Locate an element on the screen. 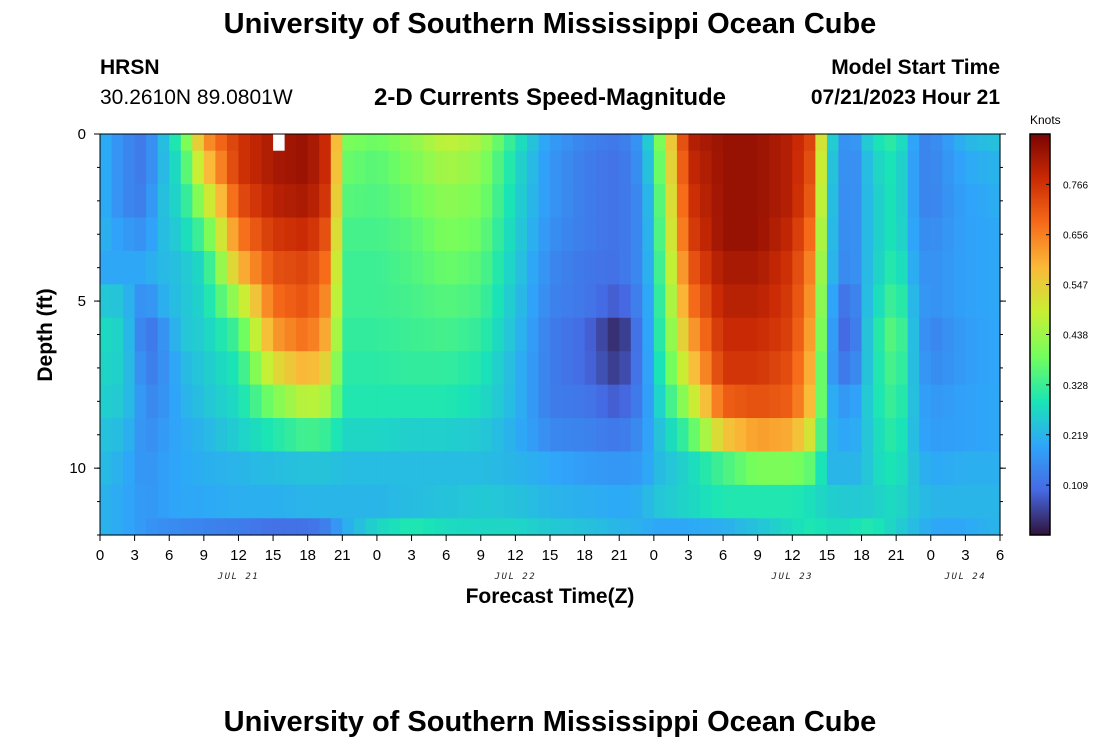 The width and height of the screenshot is (1100, 750). chart-subtitle: 2-D Currents Speed-Magnitude is located at coordinates (550, 97).